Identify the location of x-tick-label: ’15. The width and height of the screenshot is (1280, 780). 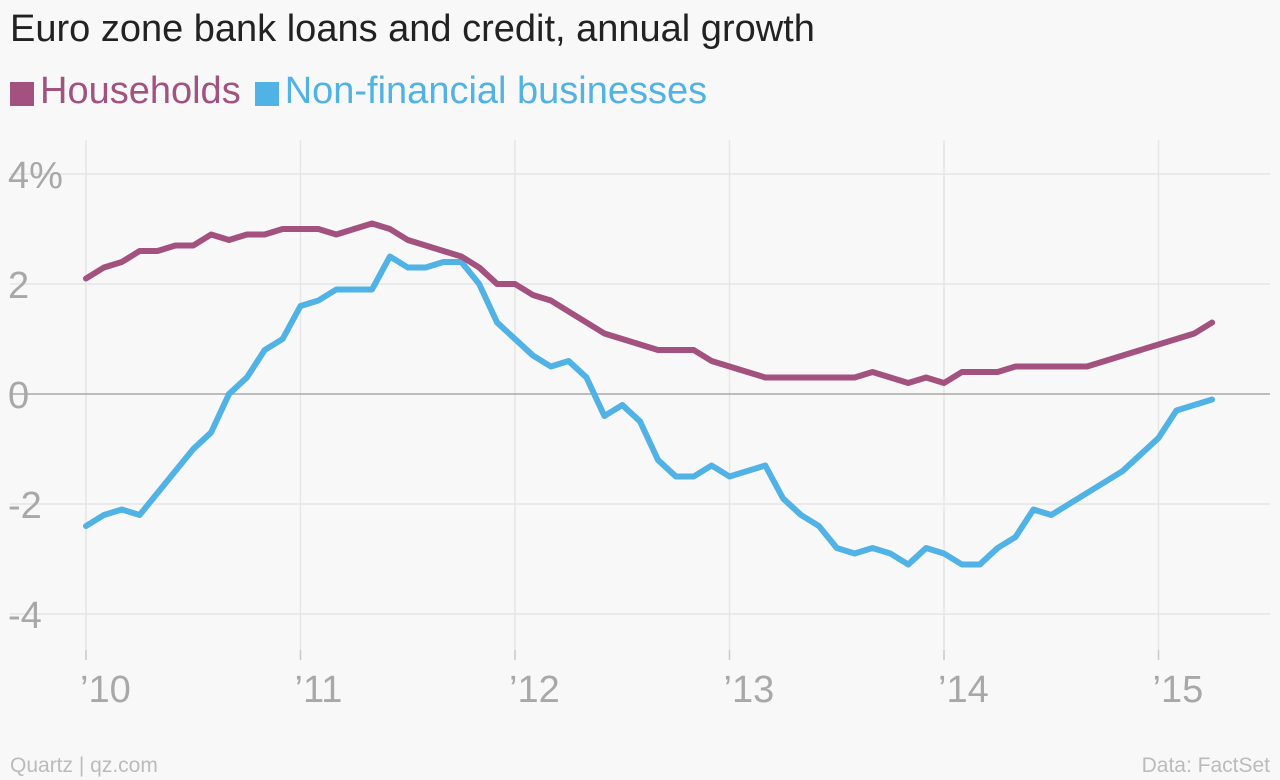
(1178, 690).